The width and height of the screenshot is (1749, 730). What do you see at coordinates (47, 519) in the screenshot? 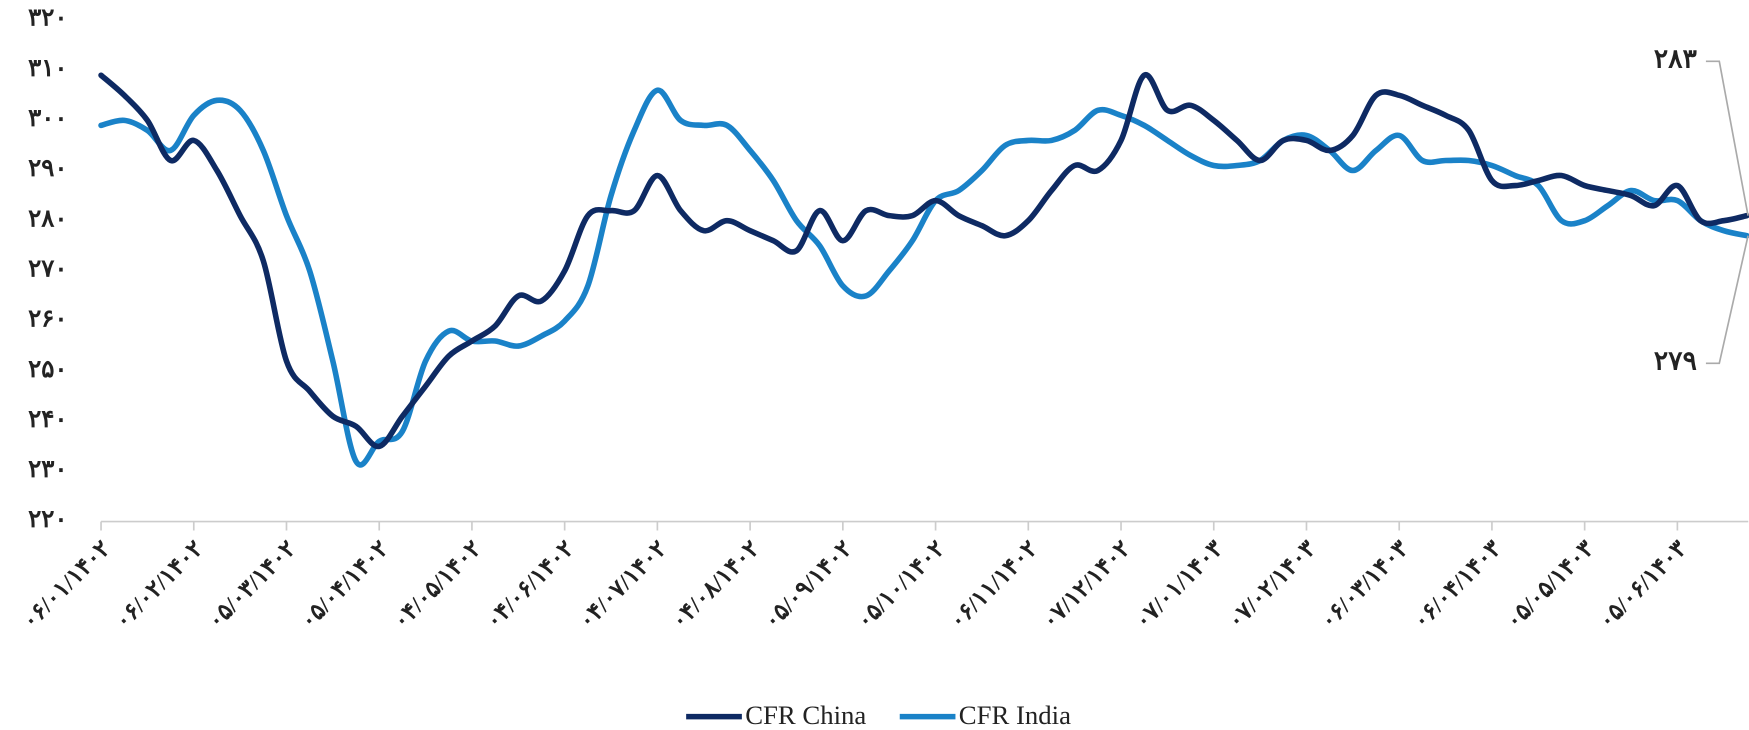
I see `y-tick-label: ۲۲۰` at bounding box center [47, 519].